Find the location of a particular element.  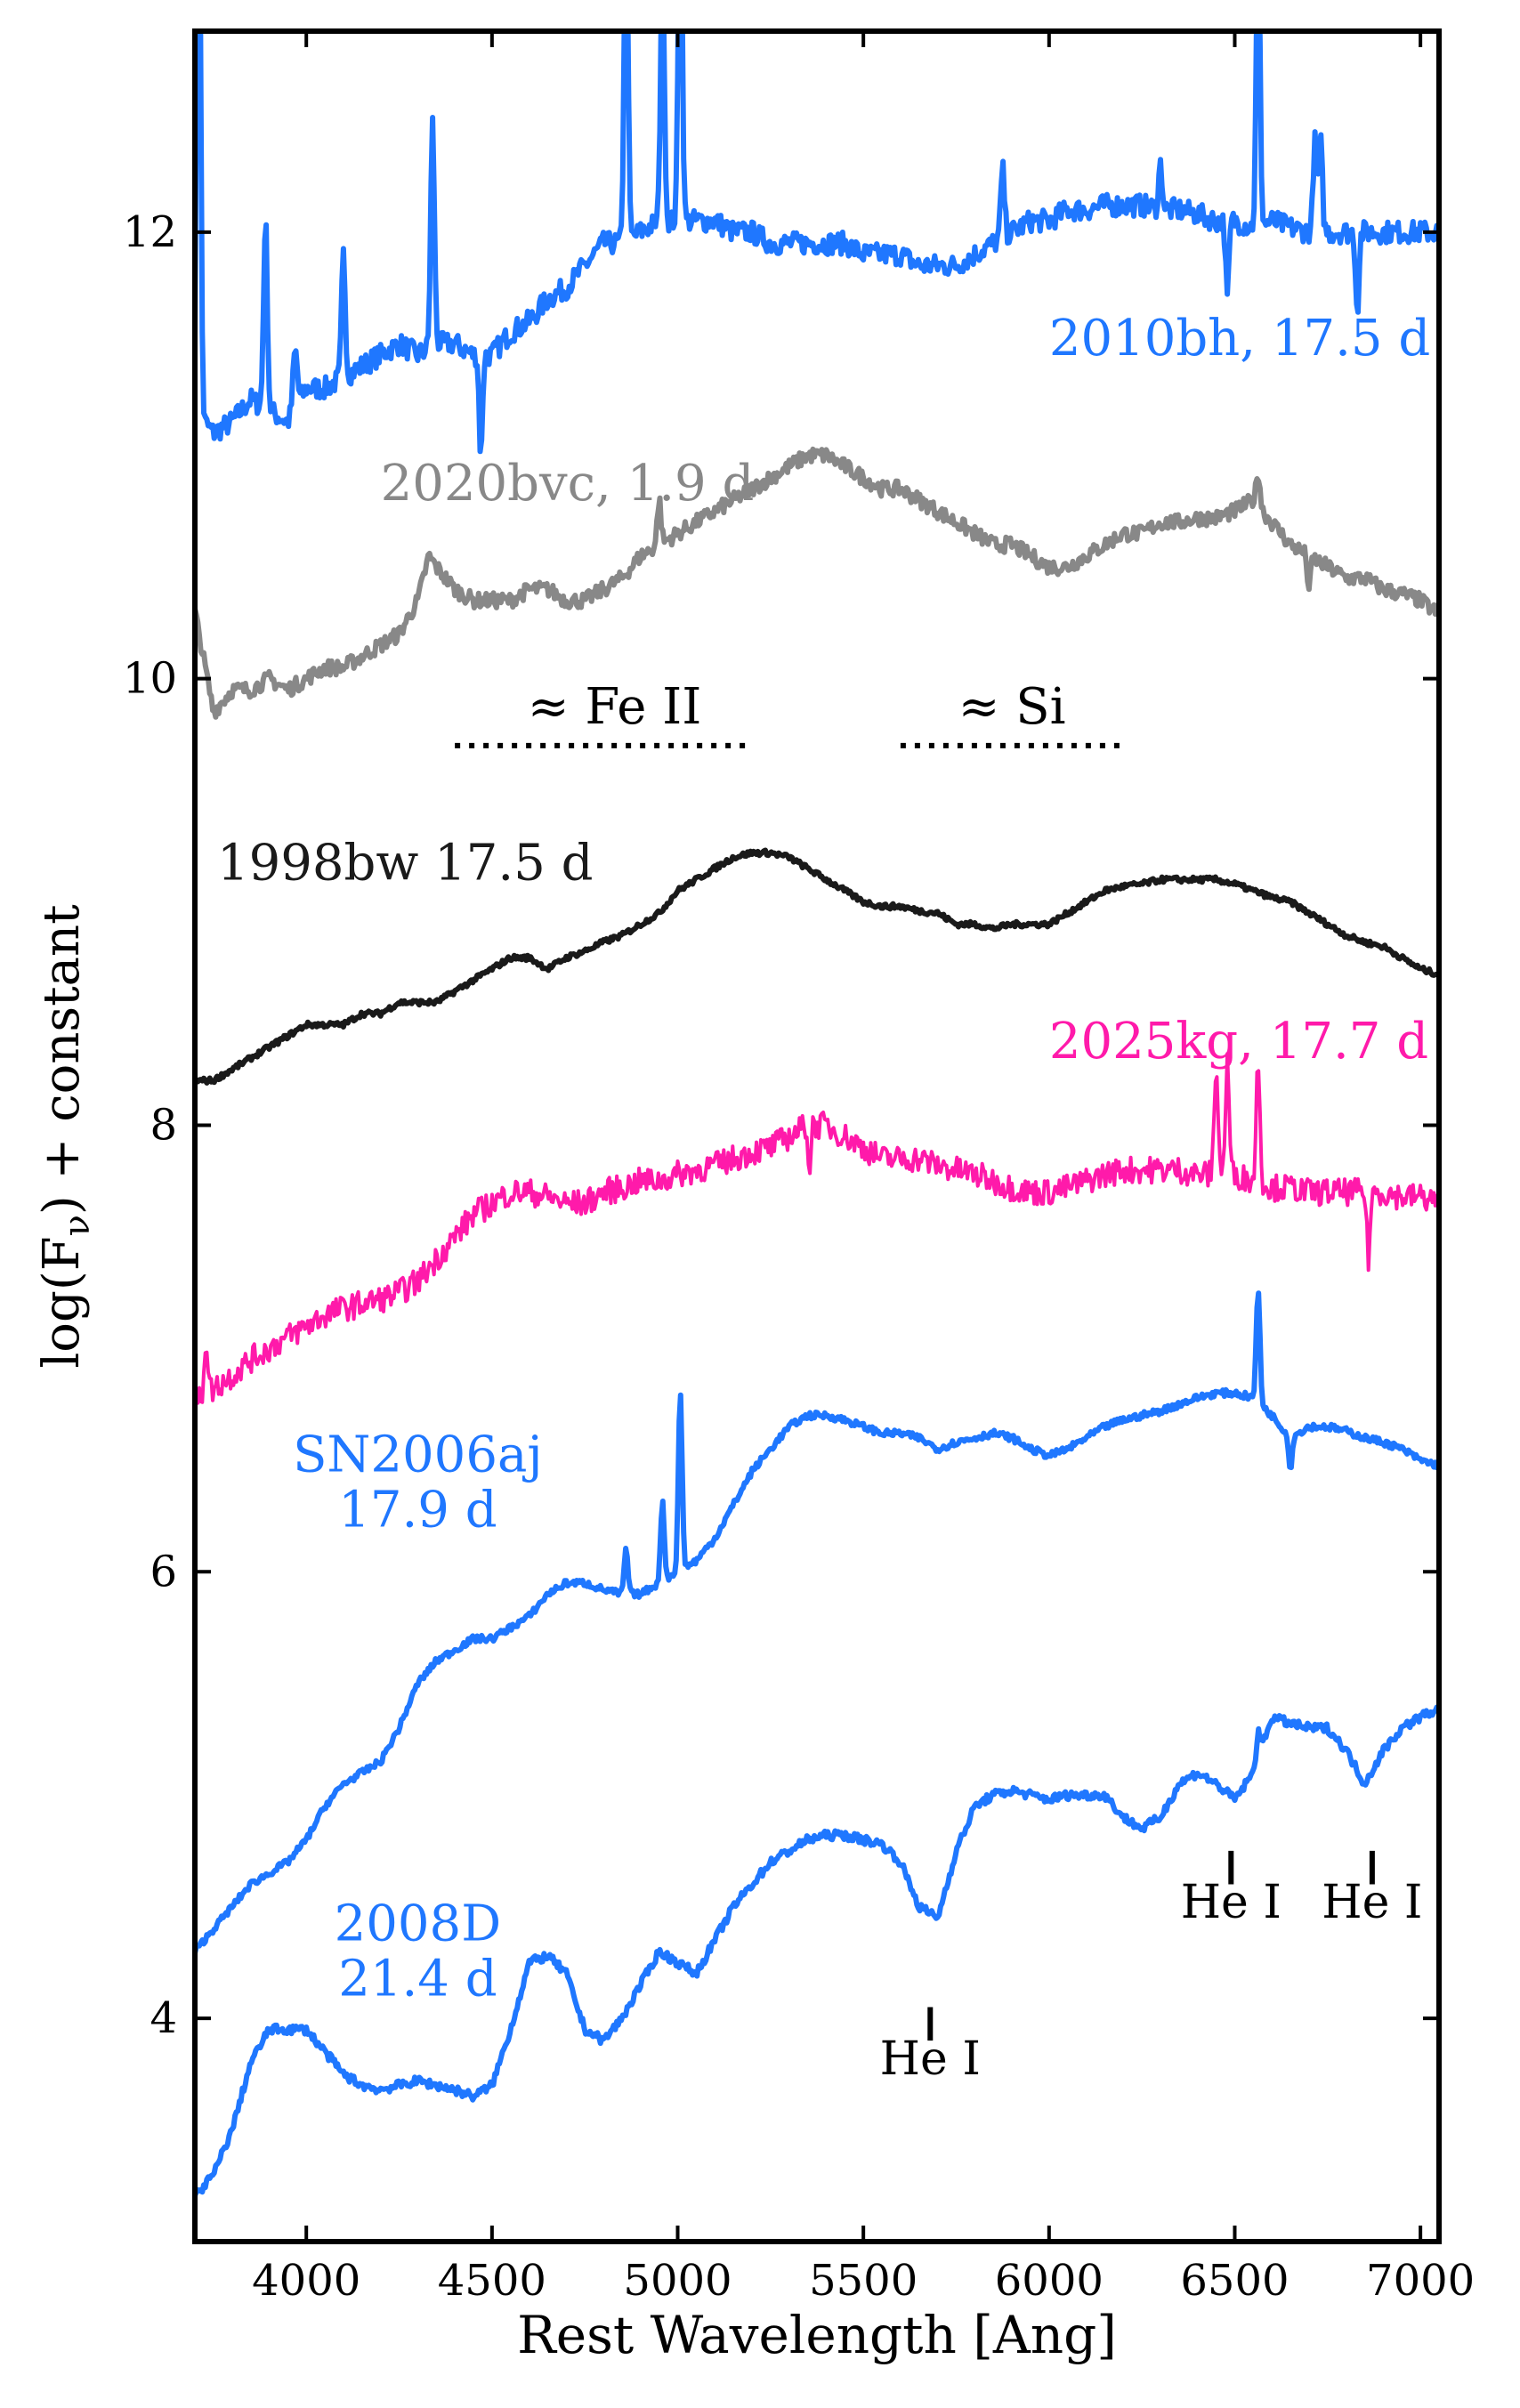

x-tick-label: 7000 is located at coordinates (1420, 2281).